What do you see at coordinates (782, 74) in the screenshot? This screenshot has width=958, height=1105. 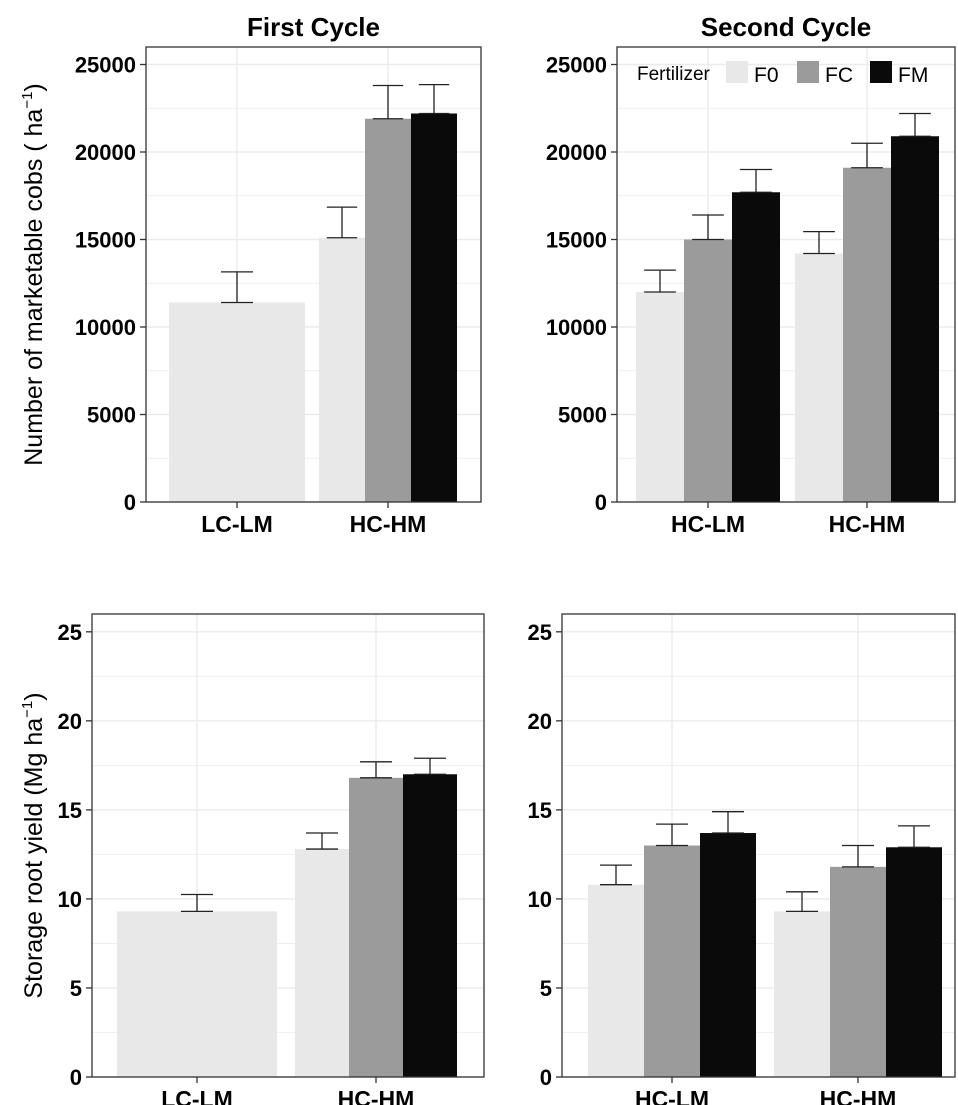 I see `legend: Fertilizer F0 FC FM` at bounding box center [782, 74].